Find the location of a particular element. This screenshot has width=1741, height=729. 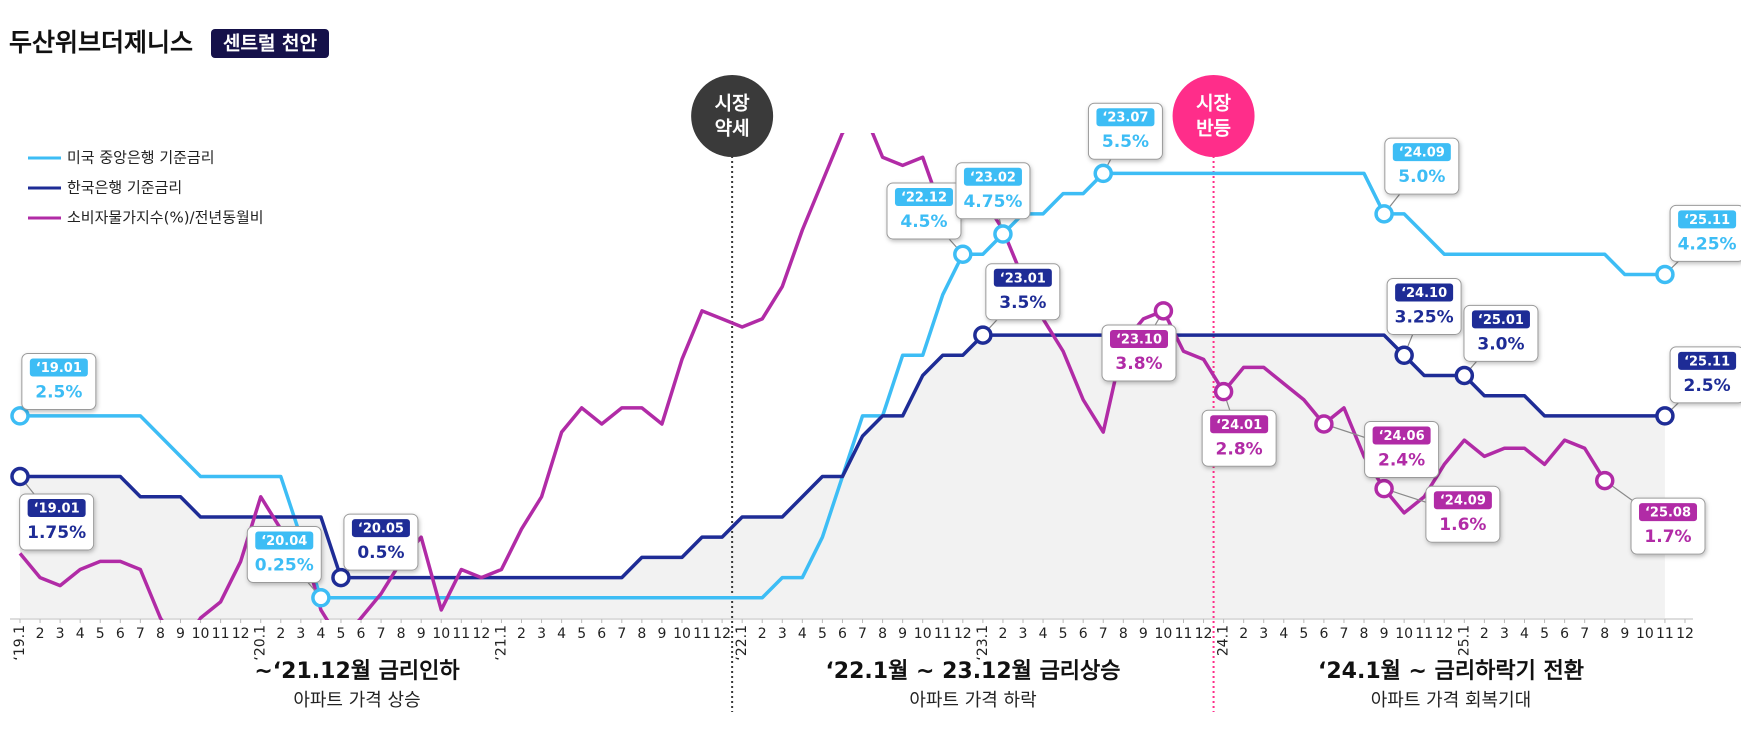

period-subtitle: 아파트 가격 회복기대 is located at coordinates (1451, 700).